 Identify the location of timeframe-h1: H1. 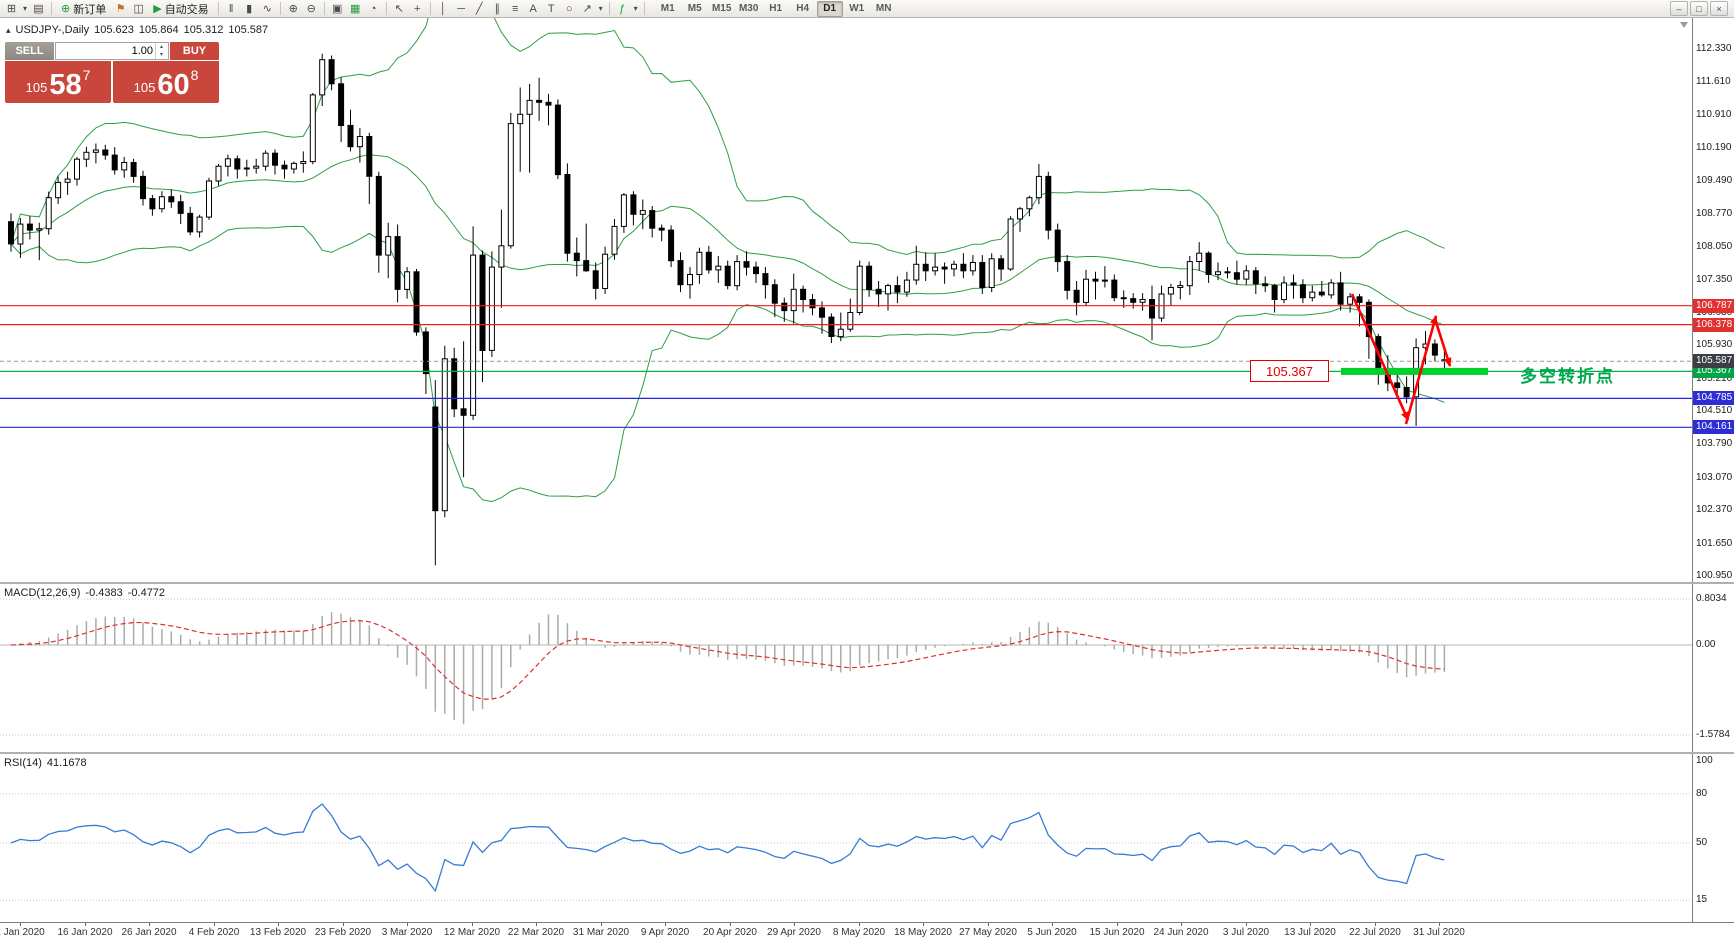
(776, 8).